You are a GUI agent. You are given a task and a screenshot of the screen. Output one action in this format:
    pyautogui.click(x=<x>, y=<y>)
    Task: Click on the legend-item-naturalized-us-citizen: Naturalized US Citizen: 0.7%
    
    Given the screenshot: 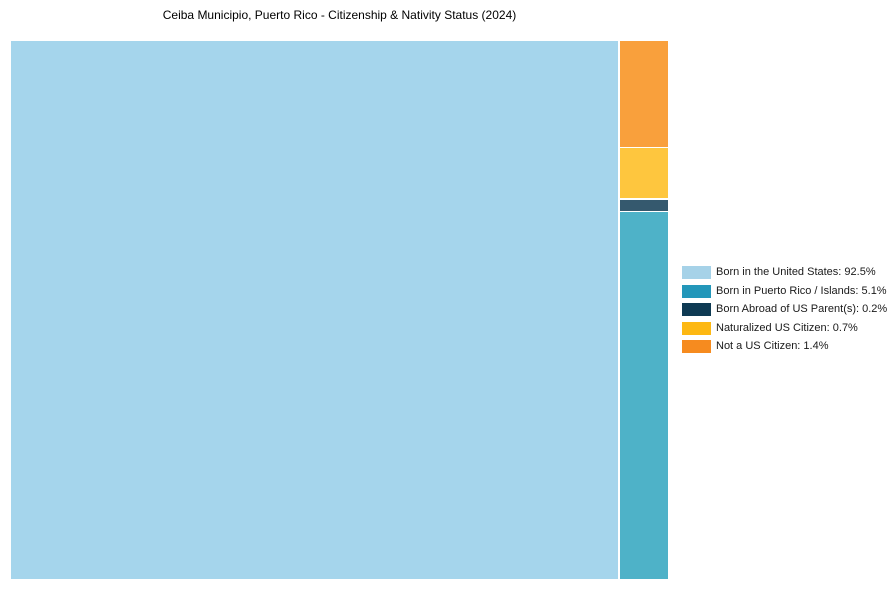 What is the action you would take?
    pyautogui.click(x=784, y=328)
    